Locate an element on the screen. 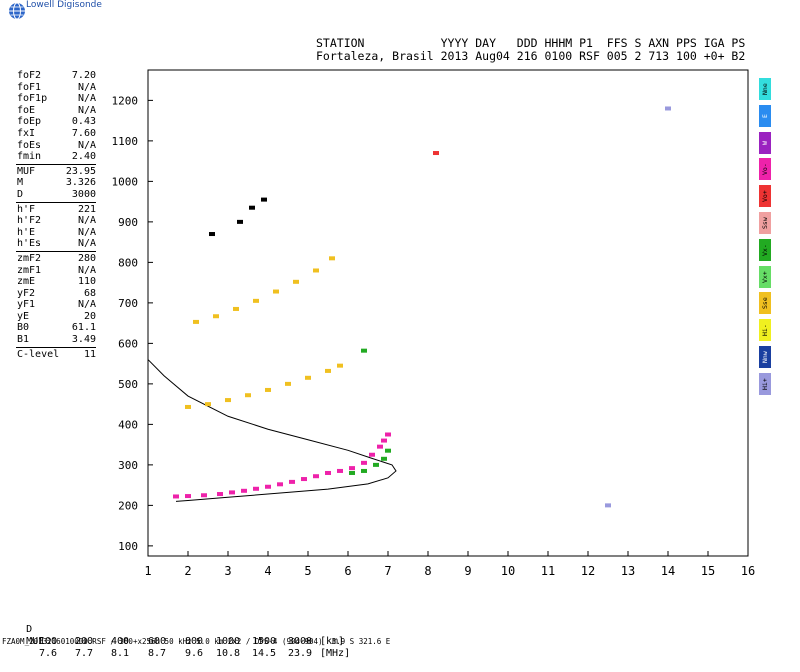  legend-swatch: E is located at coordinates (765, 115).